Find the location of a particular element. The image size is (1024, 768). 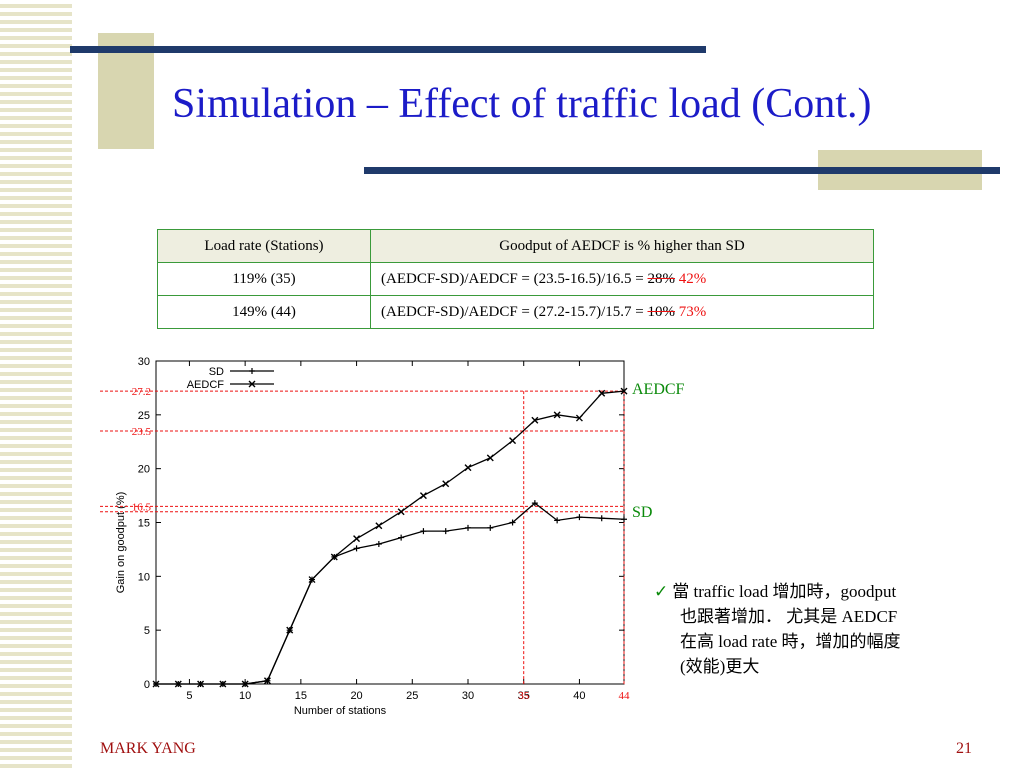

note-line: 在高 load rate 時，增加的幅度 is located at coordinates (790, 641).